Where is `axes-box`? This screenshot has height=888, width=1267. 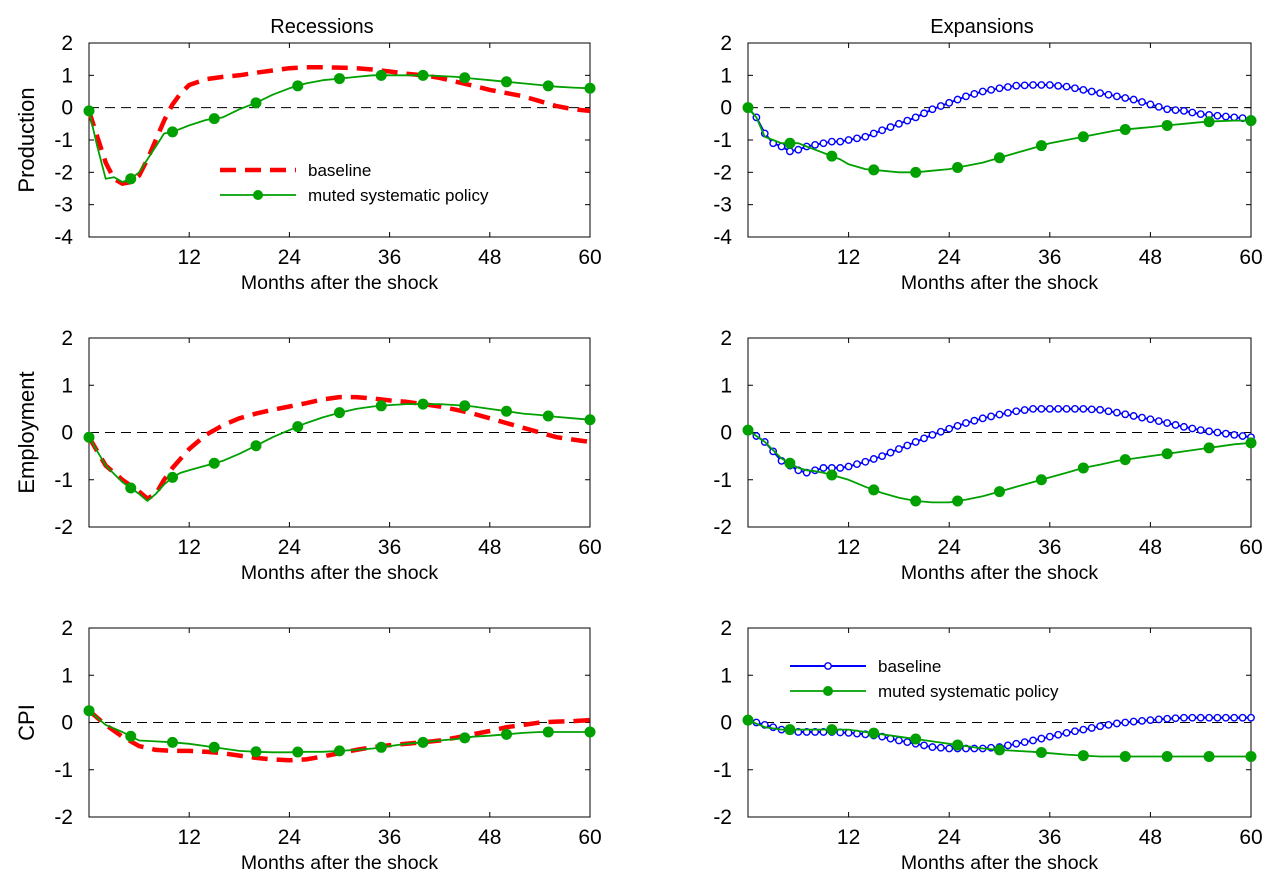 axes-box is located at coordinates (999, 432).